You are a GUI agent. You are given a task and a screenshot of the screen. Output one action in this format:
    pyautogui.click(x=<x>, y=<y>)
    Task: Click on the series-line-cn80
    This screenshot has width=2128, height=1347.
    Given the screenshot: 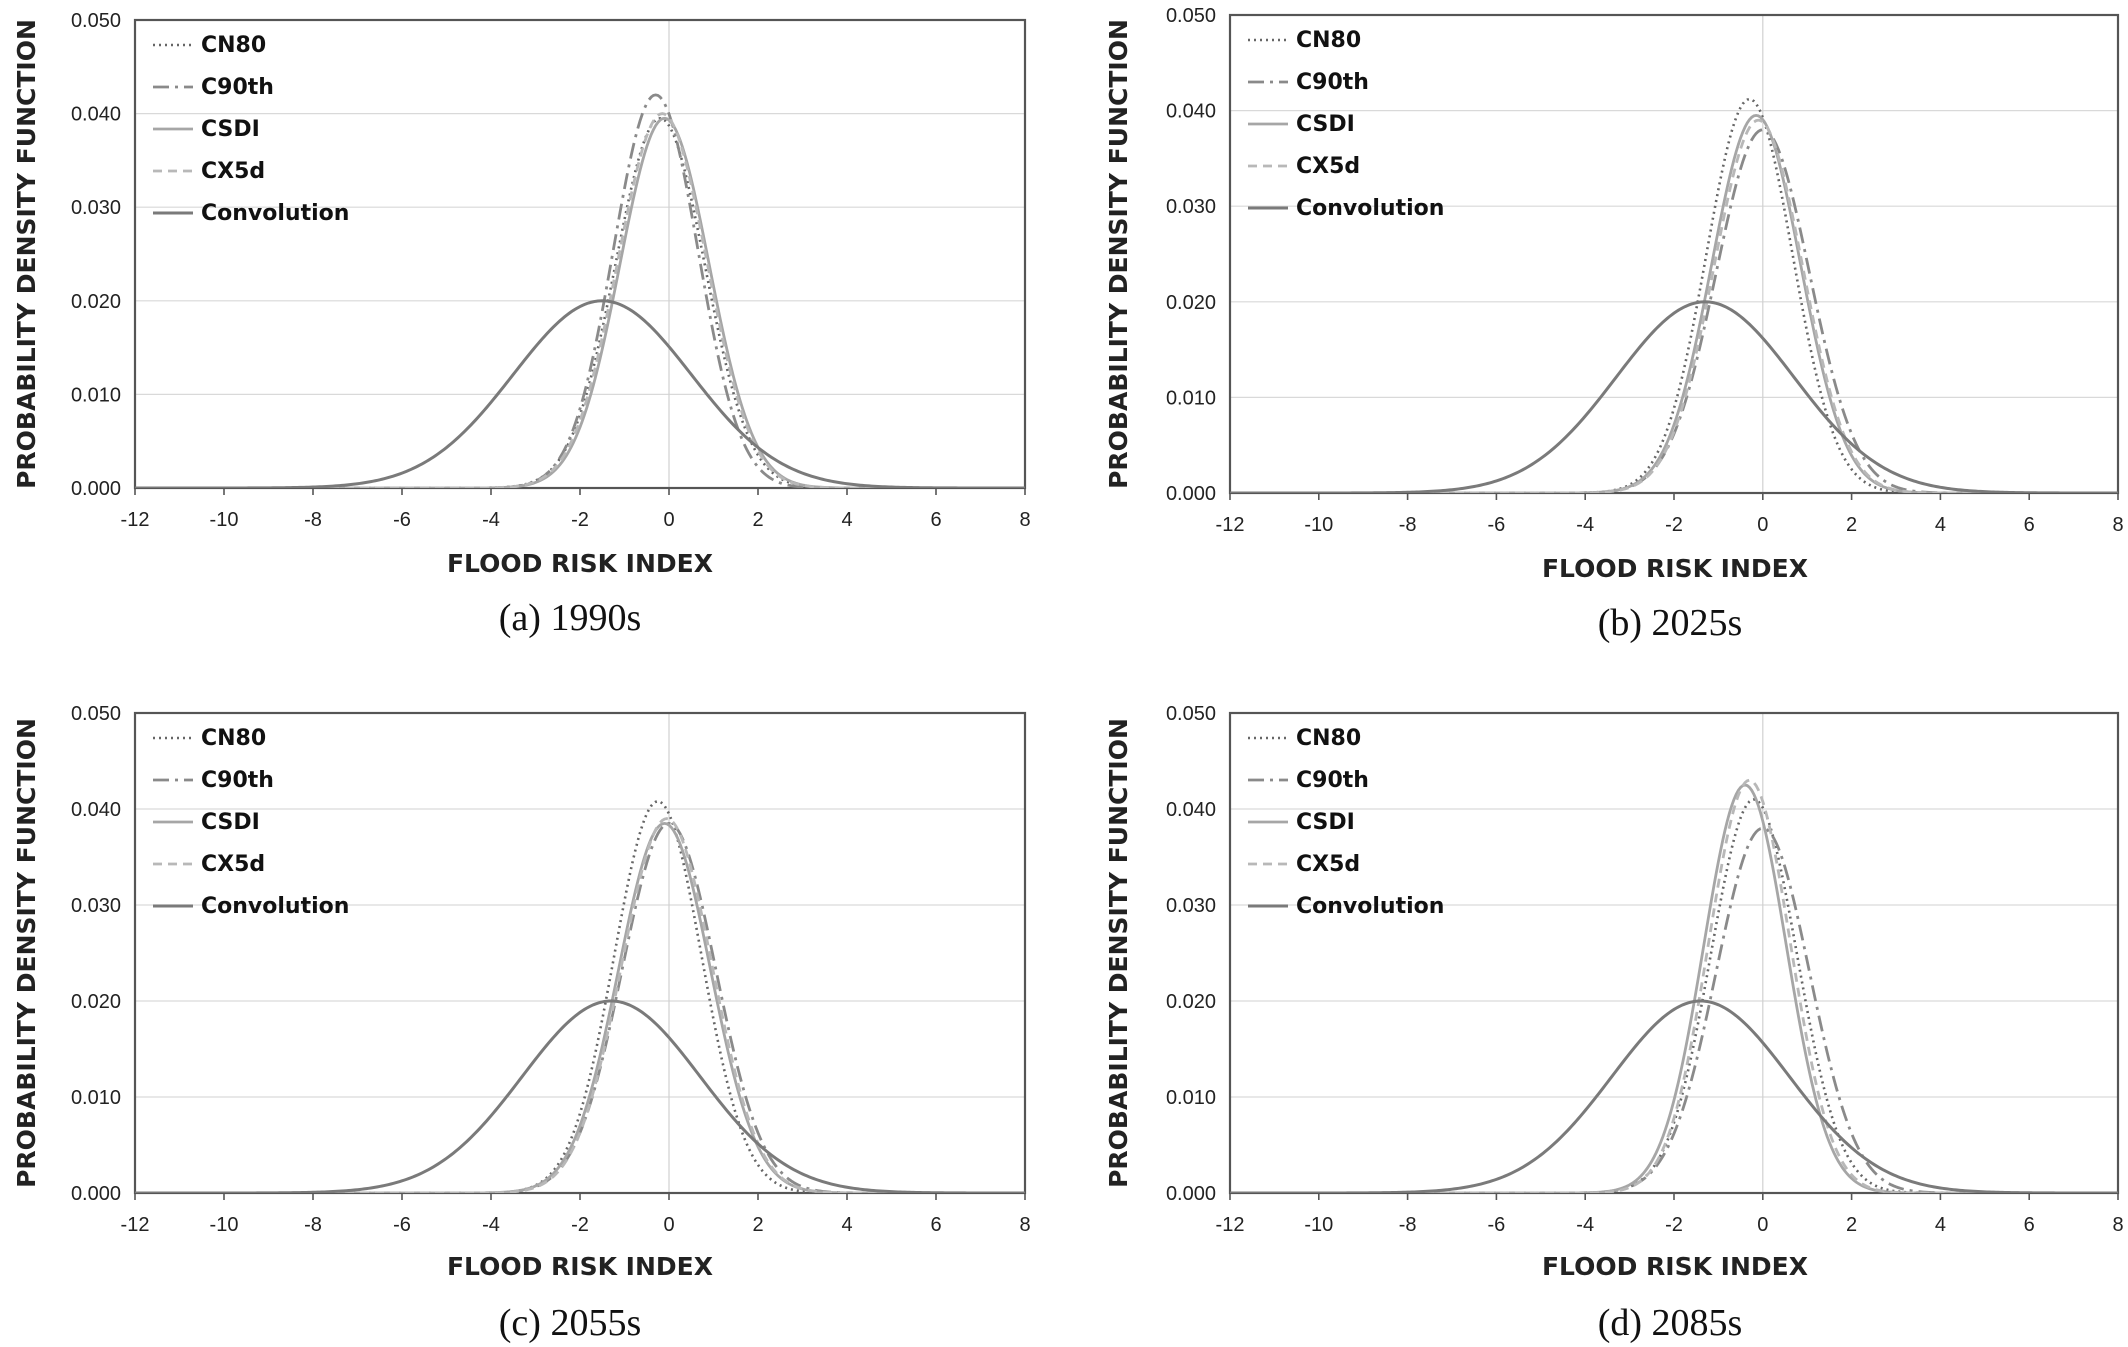 What is the action you would take?
    pyautogui.click(x=580, y=302)
    